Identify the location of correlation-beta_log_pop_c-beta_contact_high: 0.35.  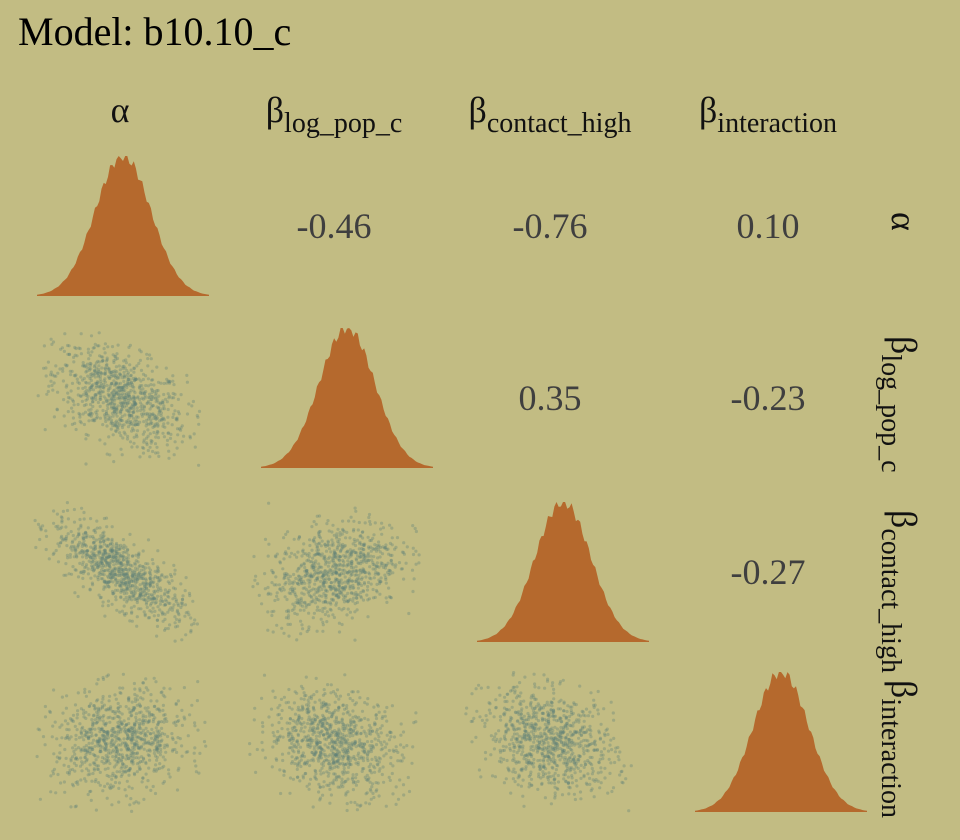
(550, 398).